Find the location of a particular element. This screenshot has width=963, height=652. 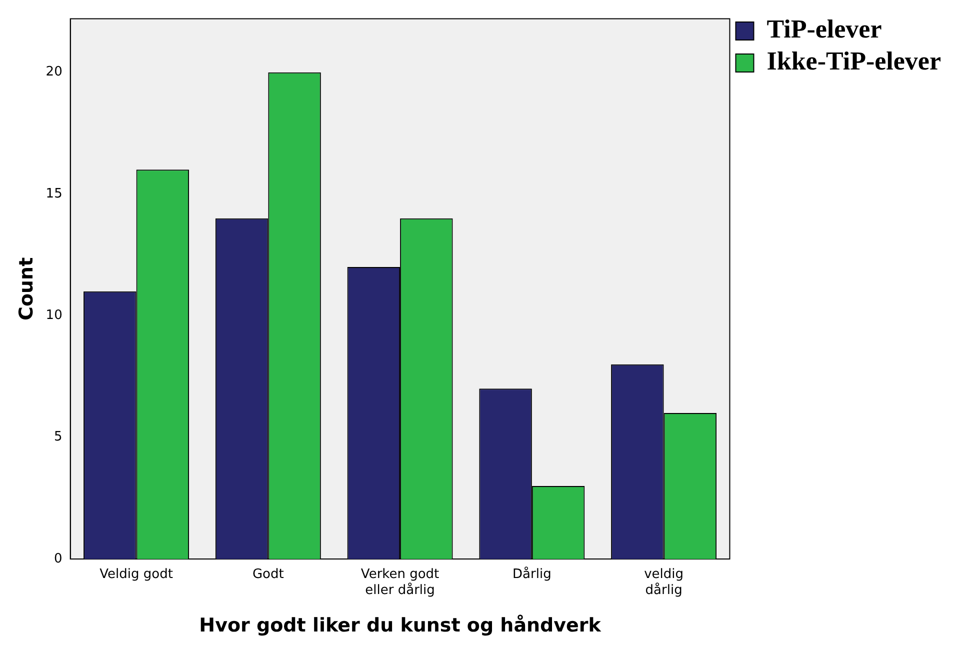

x-tick-label: Dårlig is located at coordinates (532, 574).